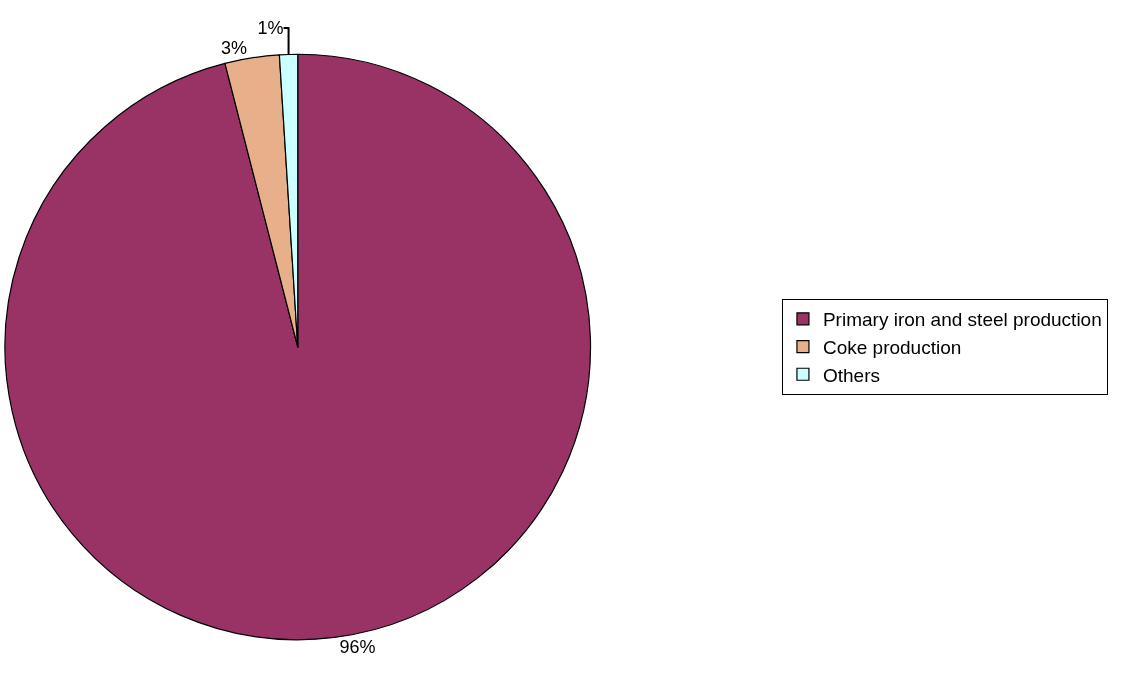  I want to click on data-label: 3%, so click(233, 48).